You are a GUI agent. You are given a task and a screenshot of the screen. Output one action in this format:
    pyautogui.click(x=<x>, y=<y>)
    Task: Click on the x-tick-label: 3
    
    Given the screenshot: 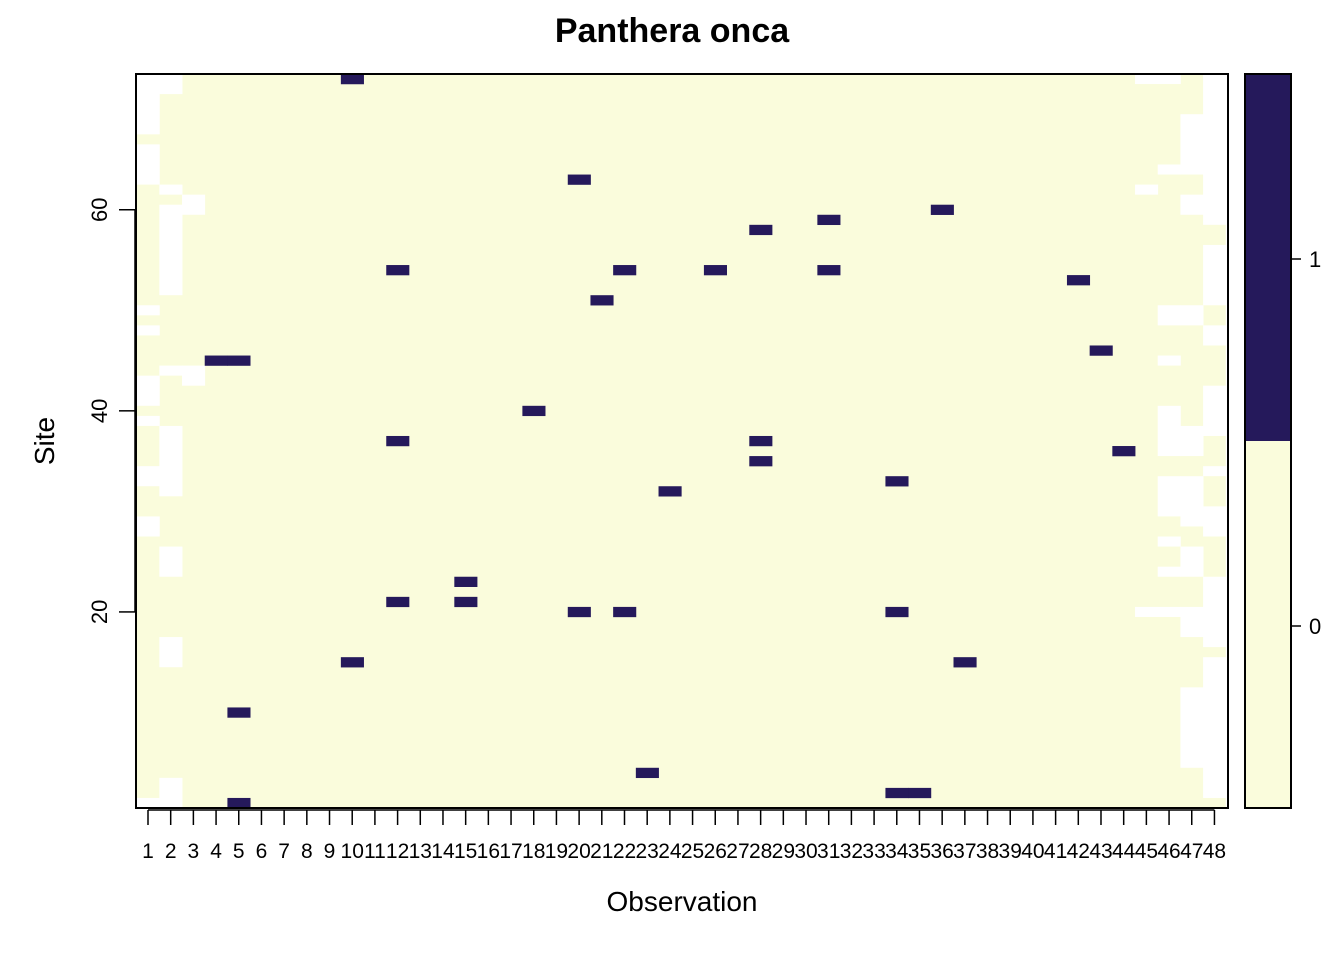 What is the action you would take?
    pyautogui.click(x=194, y=851)
    